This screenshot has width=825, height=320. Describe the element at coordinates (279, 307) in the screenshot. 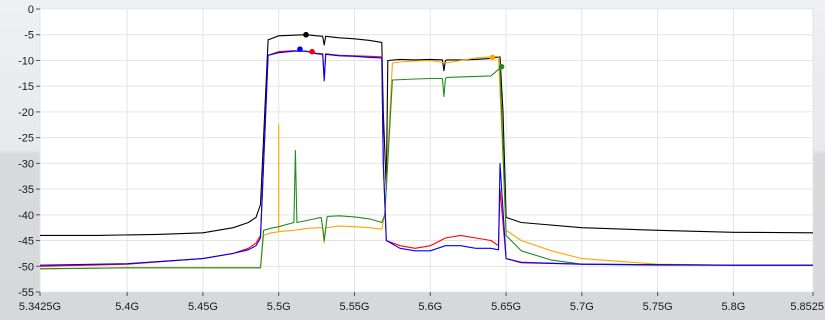

I see `x-tick-label: 5.5G` at that location.